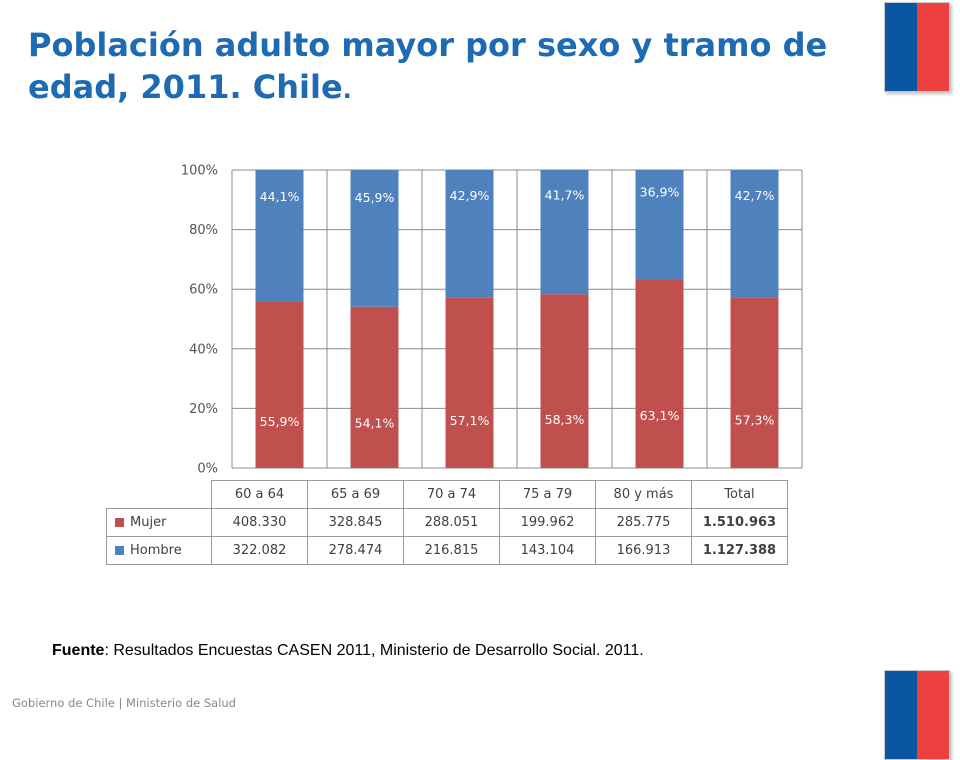 The height and width of the screenshot is (760, 960). What do you see at coordinates (660, 415) in the screenshot?
I see `data-label-mujer: 63,1%` at bounding box center [660, 415].